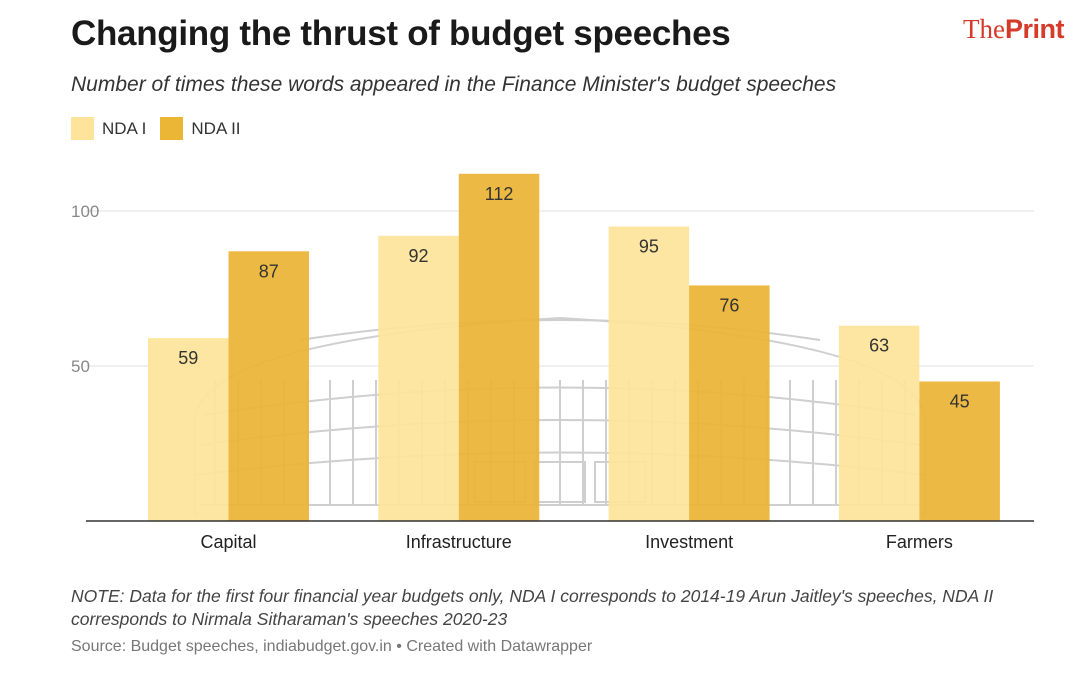 The width and height of the screenshot is (1078, 675). What do you see at coordinates (85, 211) in the screenshot?
I see `y-tick-label-100: 100` at bounding box center [85, 211].